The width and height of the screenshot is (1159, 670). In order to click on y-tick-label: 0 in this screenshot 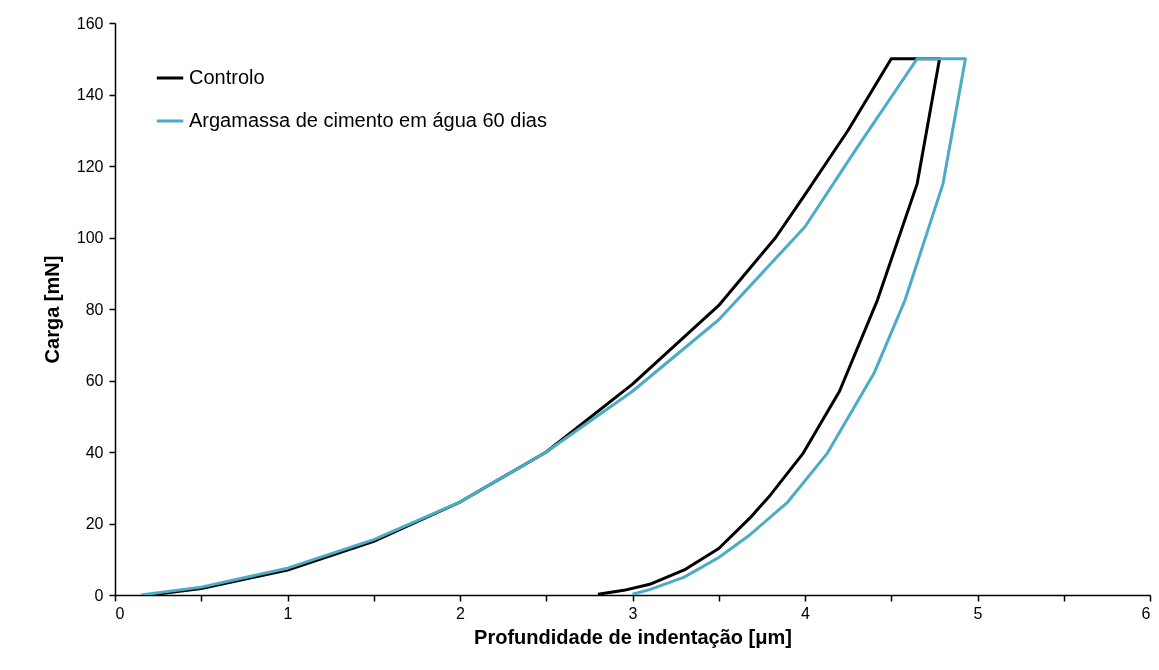, I will do `click(99, 595)`.